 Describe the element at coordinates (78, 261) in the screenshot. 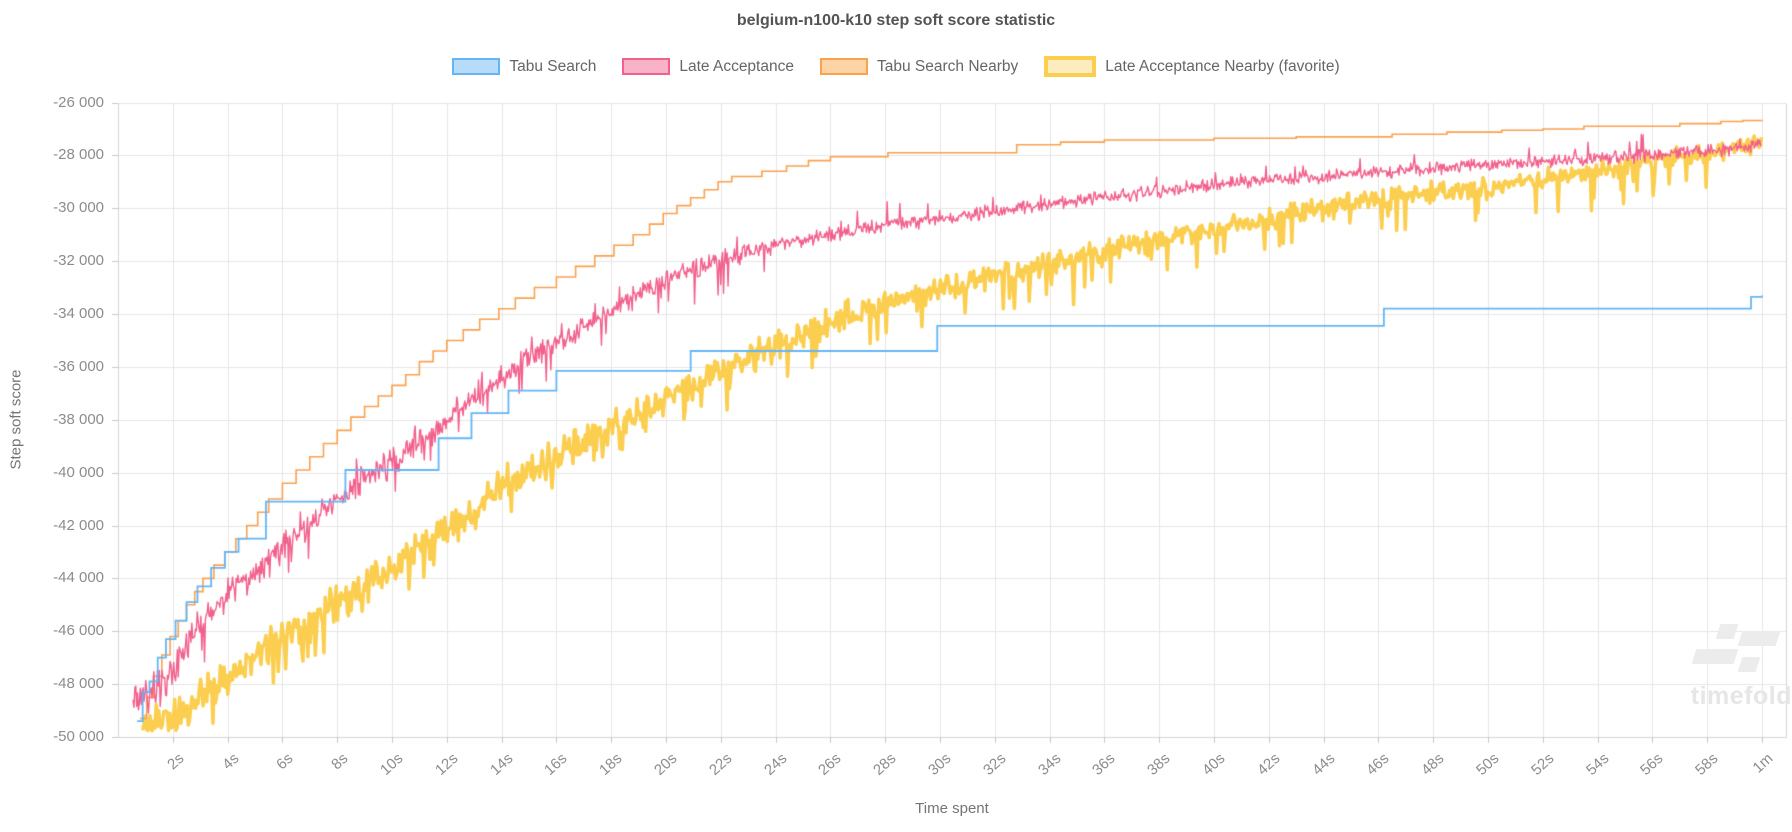

I see `y-tick-label: -32 000` at that location.